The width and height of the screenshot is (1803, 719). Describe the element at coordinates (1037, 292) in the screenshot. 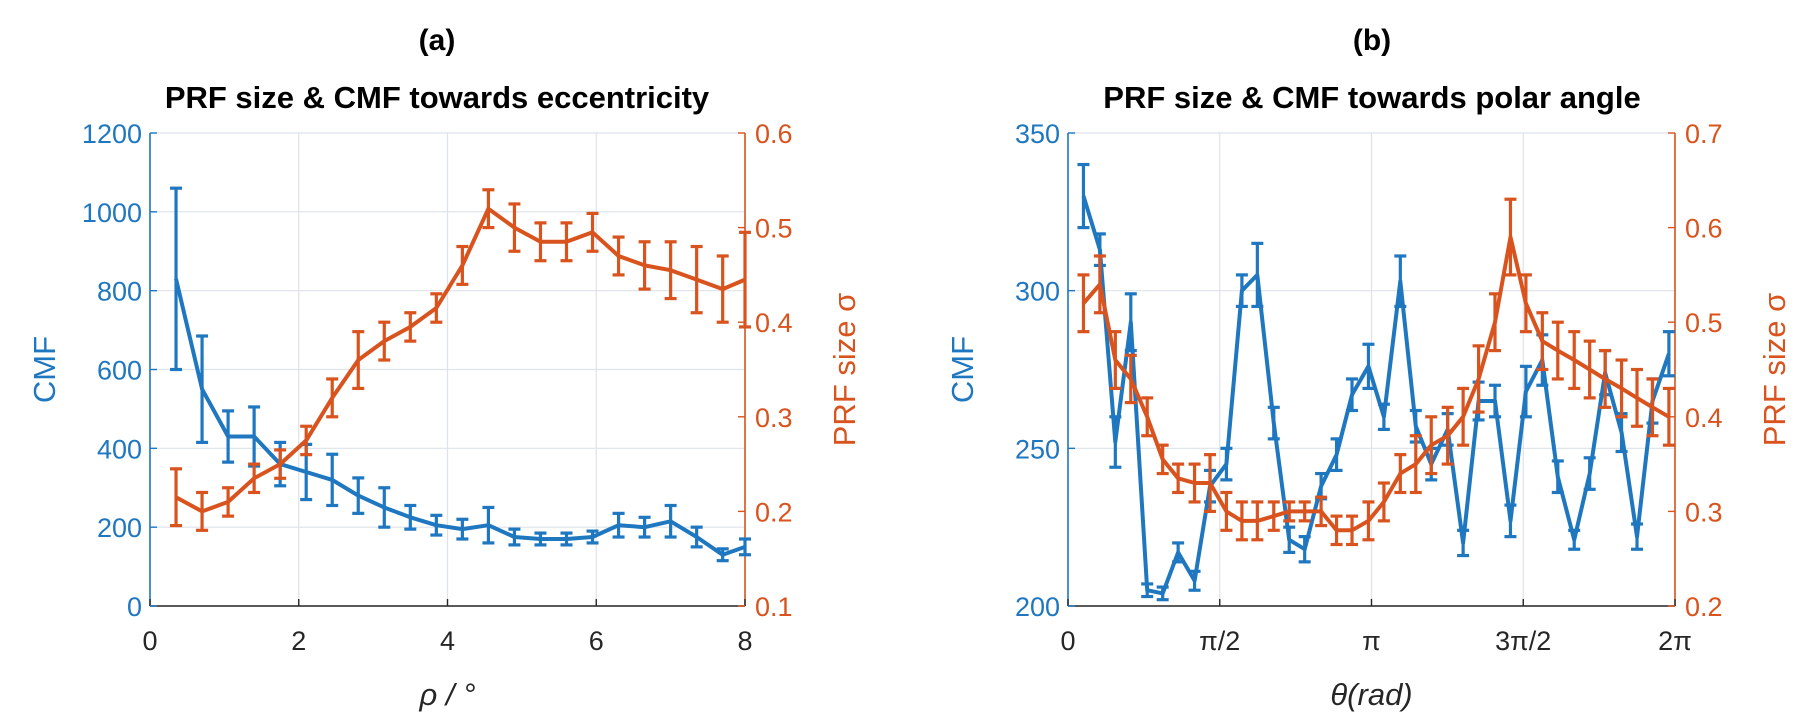

I see `left-y-tick-label: 300` at that location.